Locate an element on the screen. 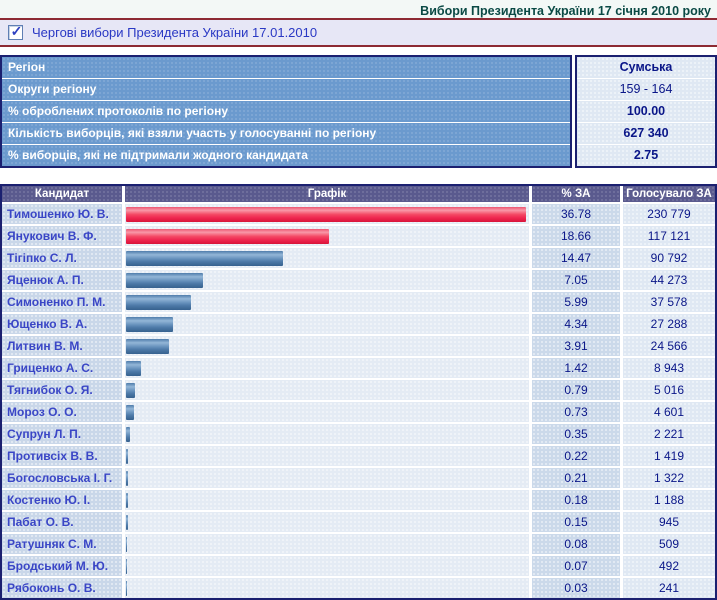  table-row: Бродський М. Ю. 0.07 492 is located at coordinates (358, 566).